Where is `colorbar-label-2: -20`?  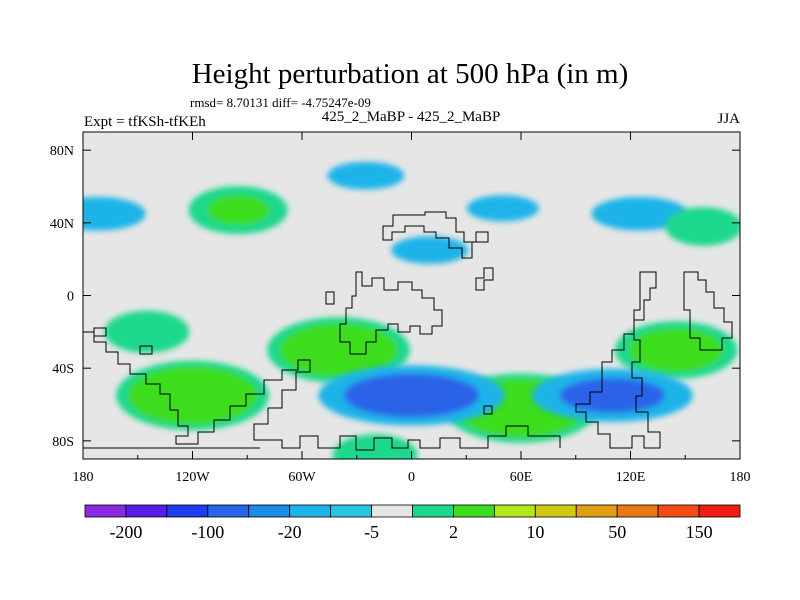 colorbar-label-2: -20 is located at coordinates (290, 532).